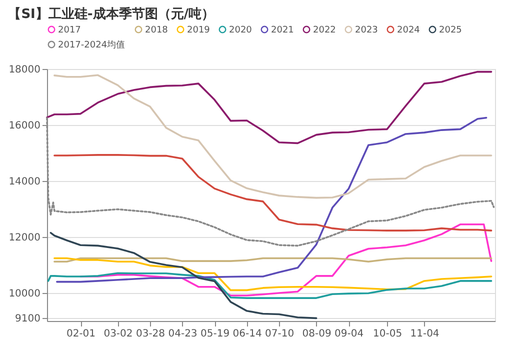 The height and width of the screenshot is (344, 517). Describe the element at coordinates (247, 334) in the screenshot. I see `x-tick-label: 06-14` at that location.